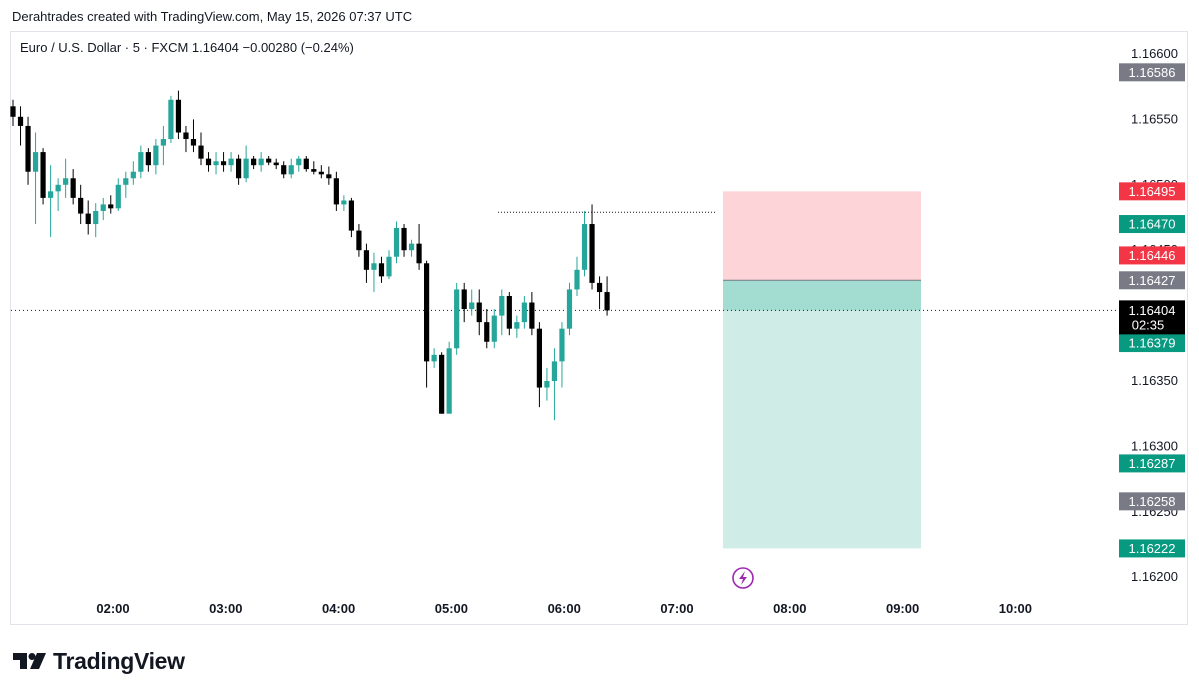 The width and height of the screenshot is (1199, 693). I want to click on current-price-box, so click(1152, 317).